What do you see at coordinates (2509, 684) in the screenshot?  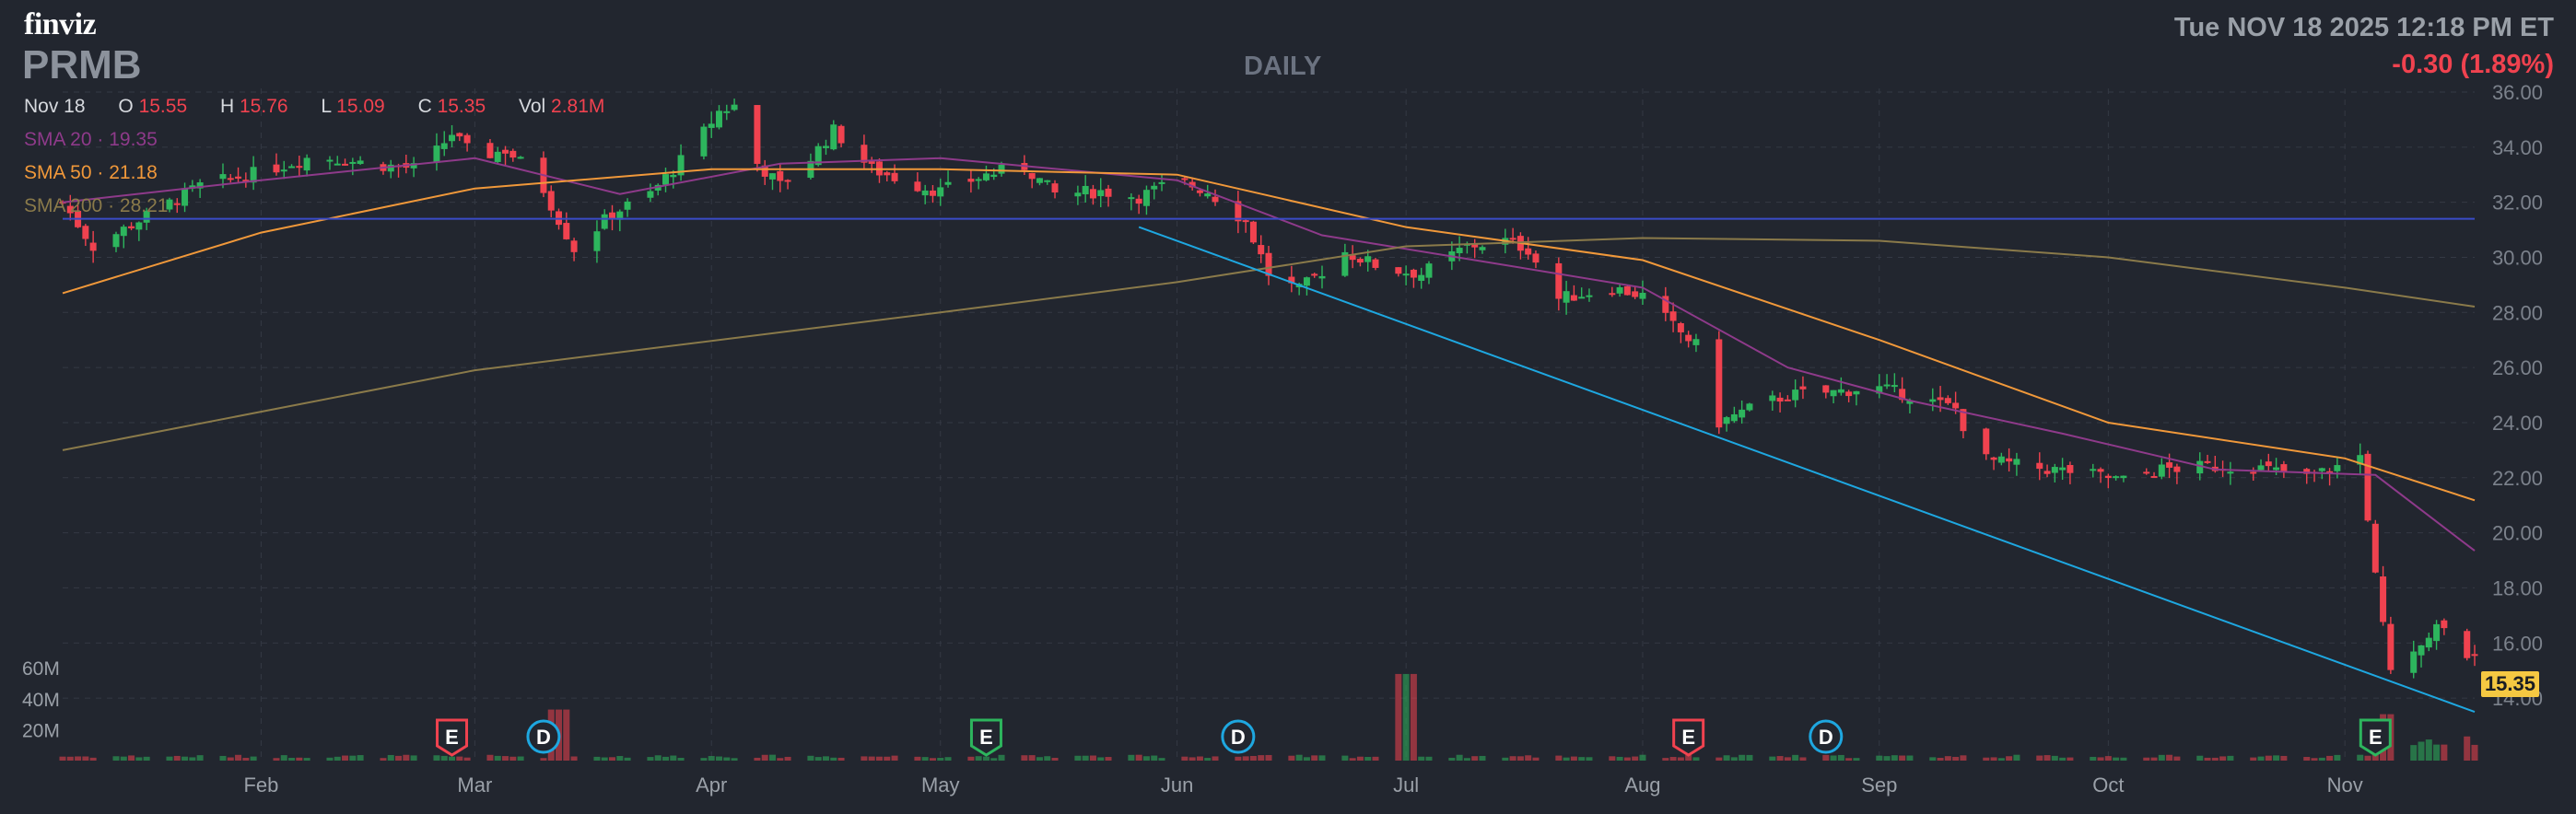 I see `last-price-tag: 15.35` at bounding box center [2509, 684].